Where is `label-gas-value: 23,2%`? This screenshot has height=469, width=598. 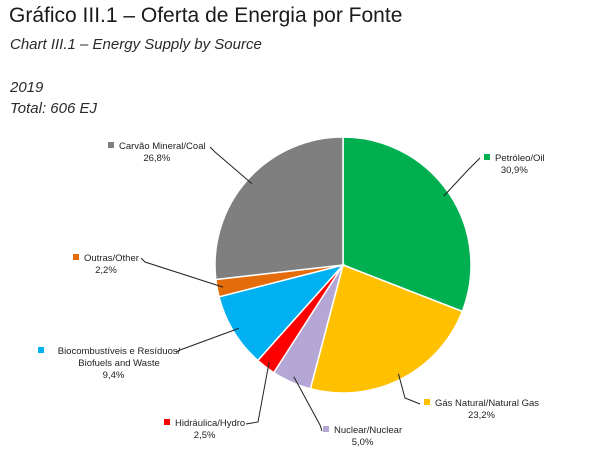
label-gas-value: 23,2% is located at coordinates (481, 415).